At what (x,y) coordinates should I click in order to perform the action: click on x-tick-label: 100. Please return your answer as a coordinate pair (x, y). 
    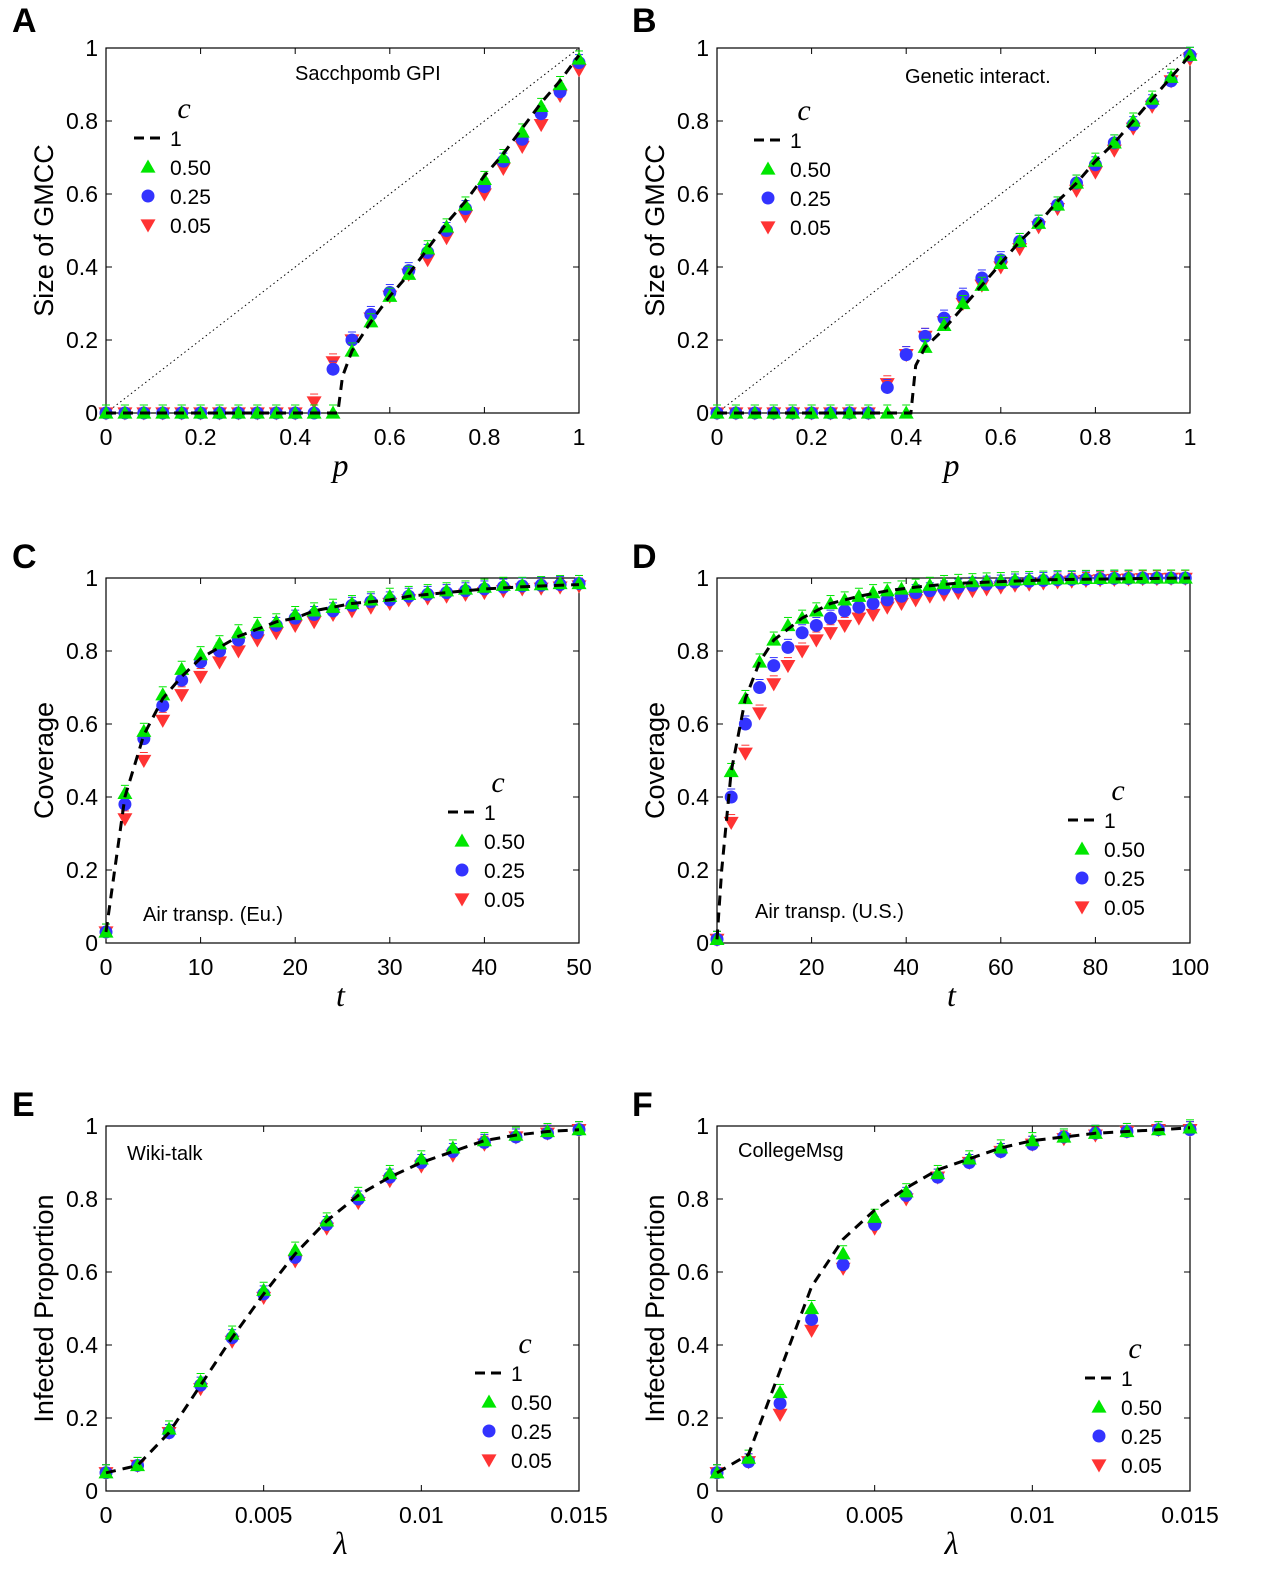
    Looking at the image, I should click on (1190, 967).